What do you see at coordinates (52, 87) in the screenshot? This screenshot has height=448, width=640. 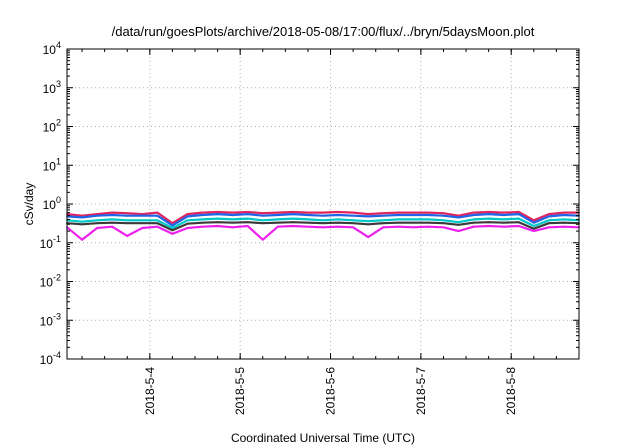 I see `y-tick-label: 10³` at bounding box center [52, 87].